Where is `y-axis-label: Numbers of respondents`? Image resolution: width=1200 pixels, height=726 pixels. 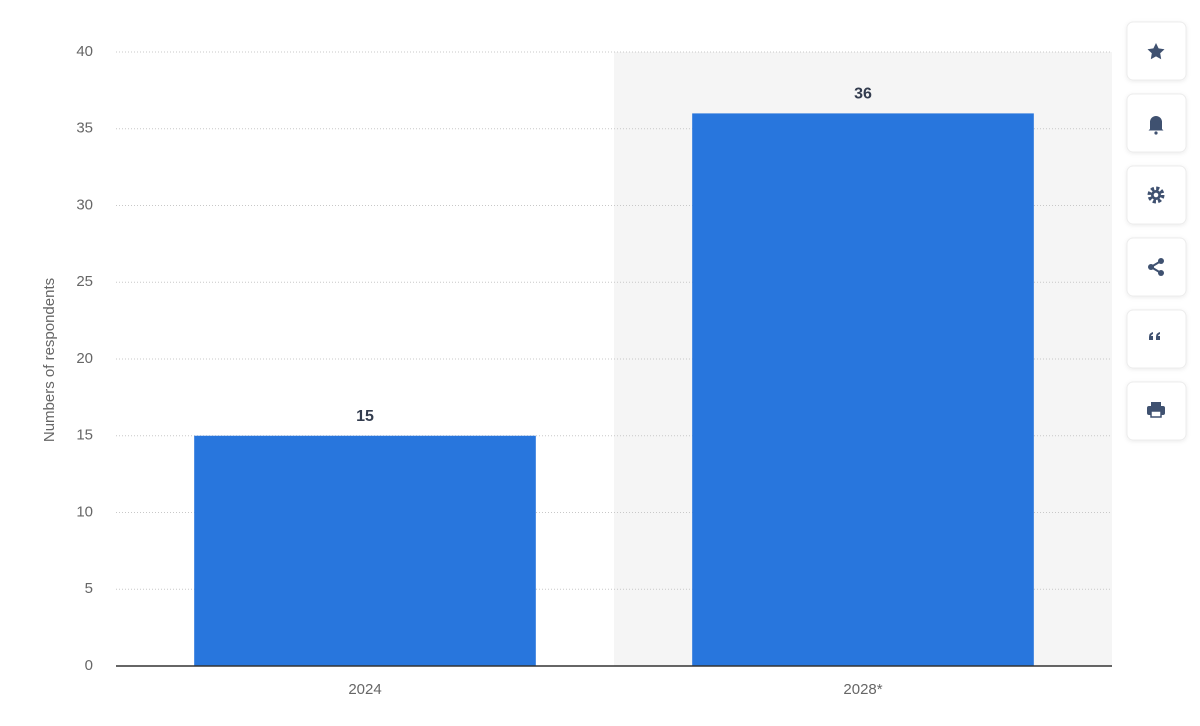 y-axis-label: Numbers of respondents is located at coordinates (49, 360).